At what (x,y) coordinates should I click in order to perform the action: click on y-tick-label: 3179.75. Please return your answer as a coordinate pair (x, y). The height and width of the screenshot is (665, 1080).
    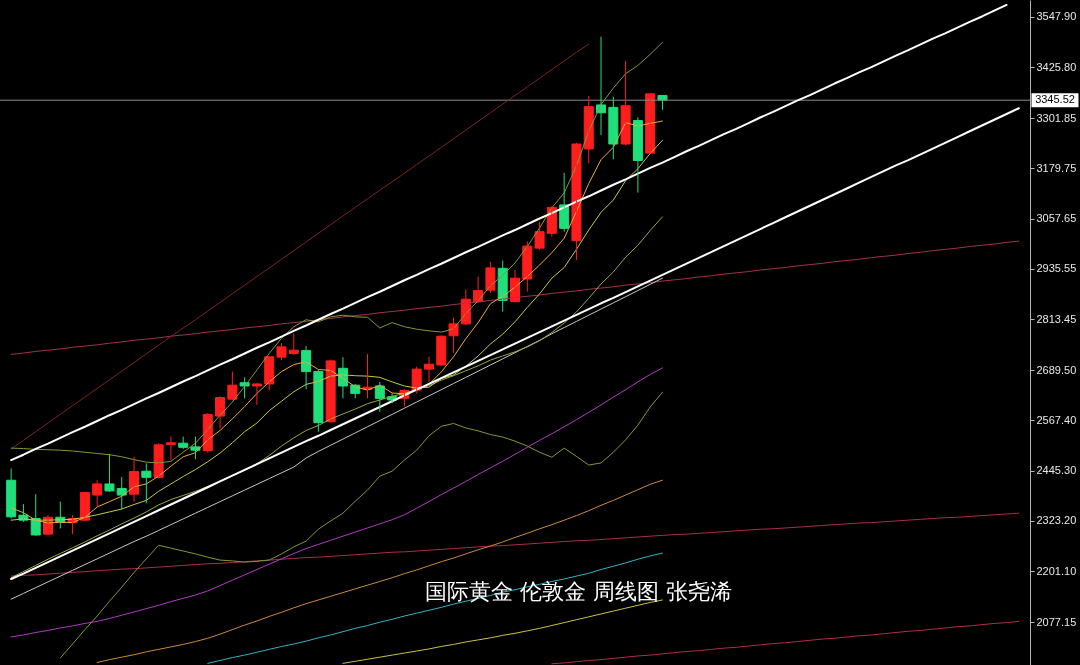
    Looking at the image, I should click on (1056, 167).